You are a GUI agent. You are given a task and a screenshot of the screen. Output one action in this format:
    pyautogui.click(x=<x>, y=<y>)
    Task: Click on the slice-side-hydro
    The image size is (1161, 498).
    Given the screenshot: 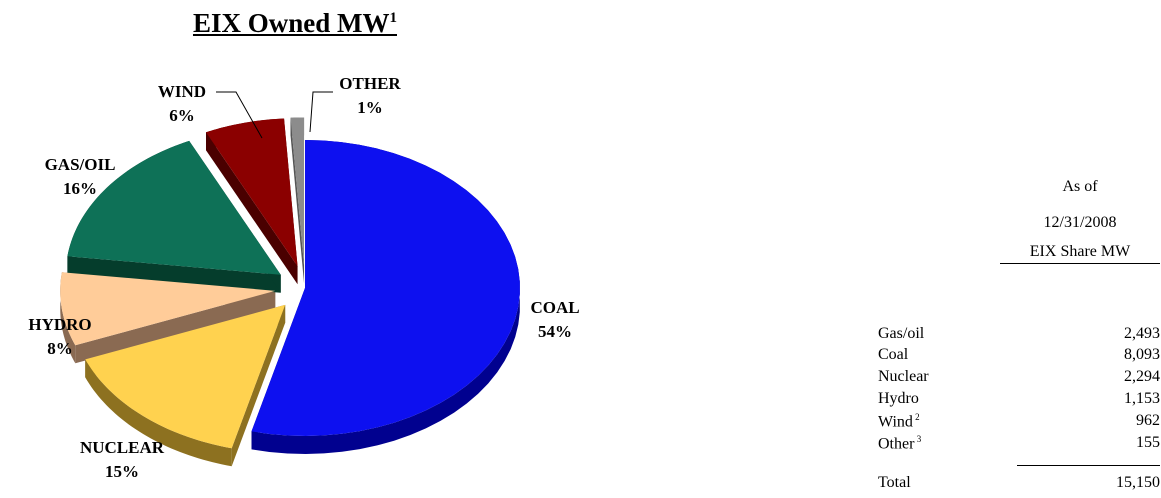 What is the action you would take?
    pyautogui.click(x=68, y=318)
    